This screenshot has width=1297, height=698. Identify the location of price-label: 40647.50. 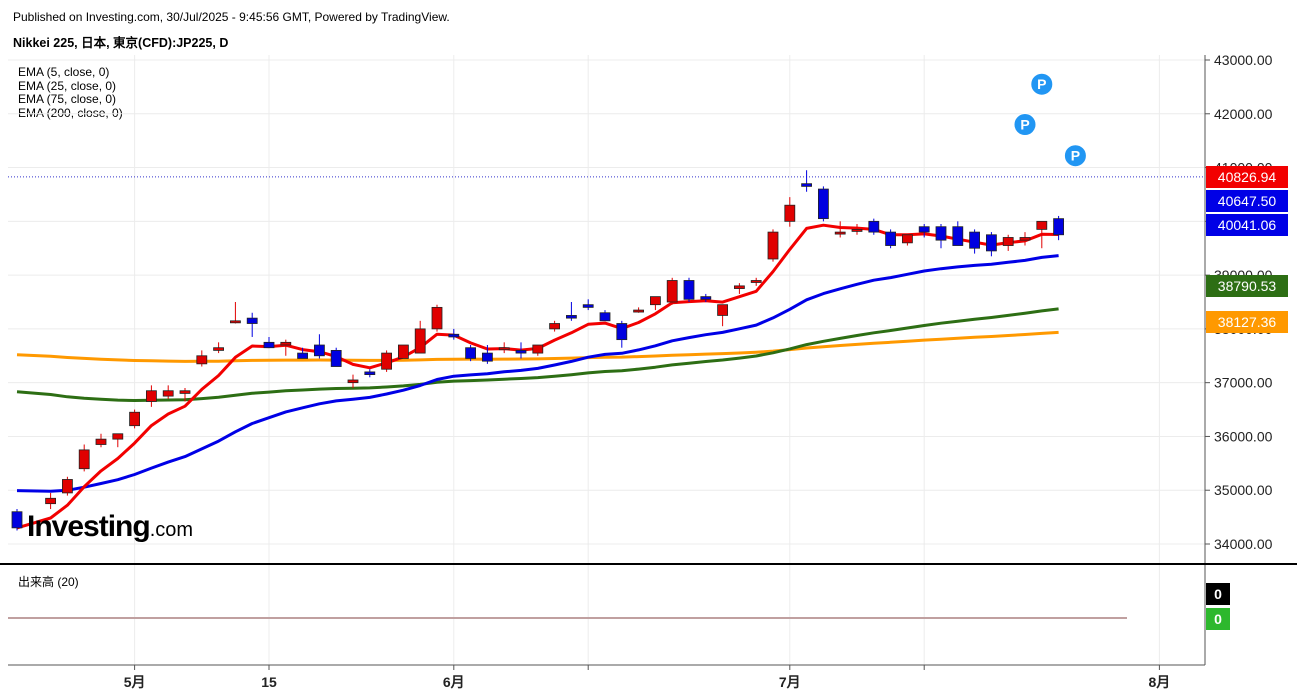
(1247, 201).